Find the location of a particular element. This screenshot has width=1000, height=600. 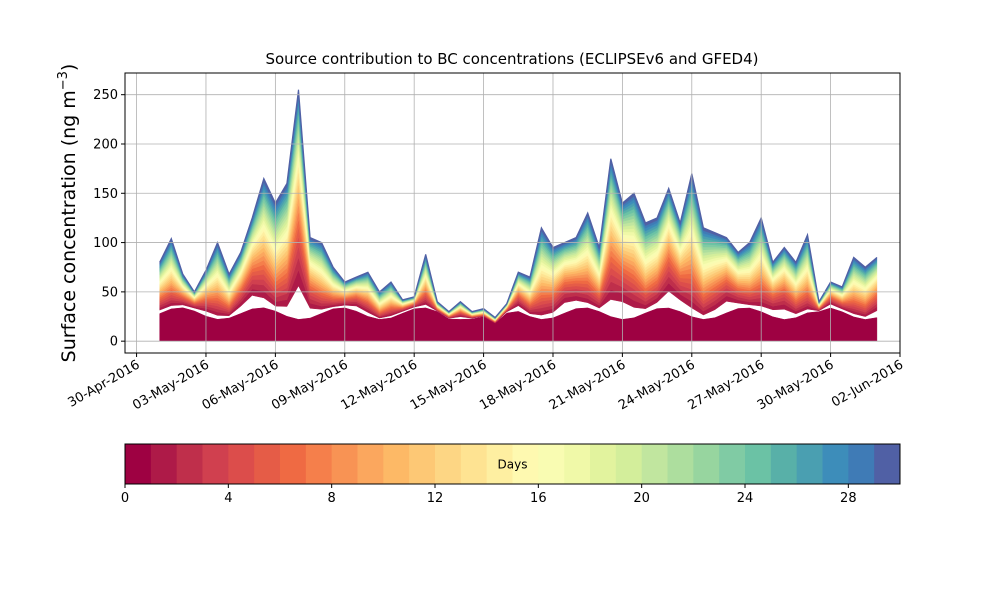

y-tick-label: 150 is located at coordinates (105, 194).